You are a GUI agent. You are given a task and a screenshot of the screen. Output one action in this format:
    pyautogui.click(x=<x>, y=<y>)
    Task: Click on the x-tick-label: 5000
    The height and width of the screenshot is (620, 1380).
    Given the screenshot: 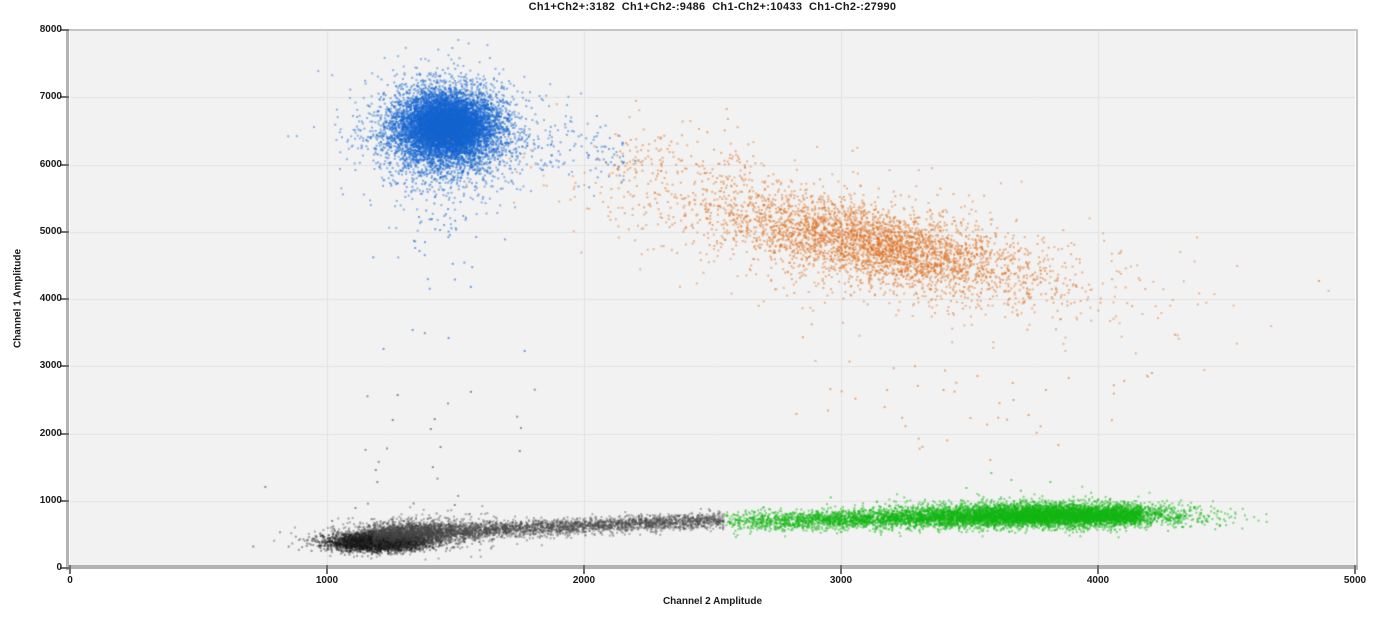 What is the action you would take?
    pyautogui.click(x=1355, y=580)
    